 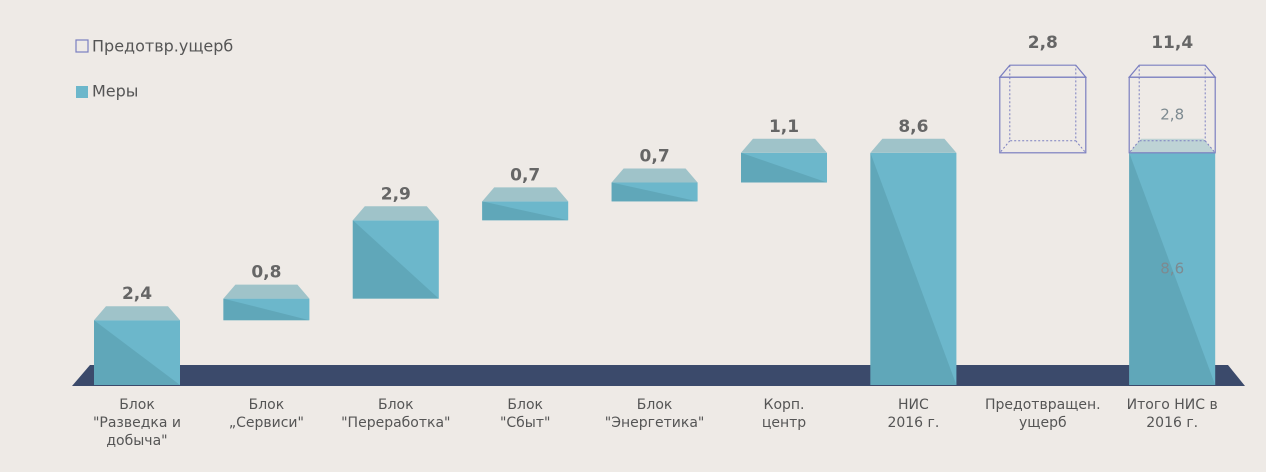 I want to click on x-tick-label: Предотвращен., so click(x=1043, y=405).